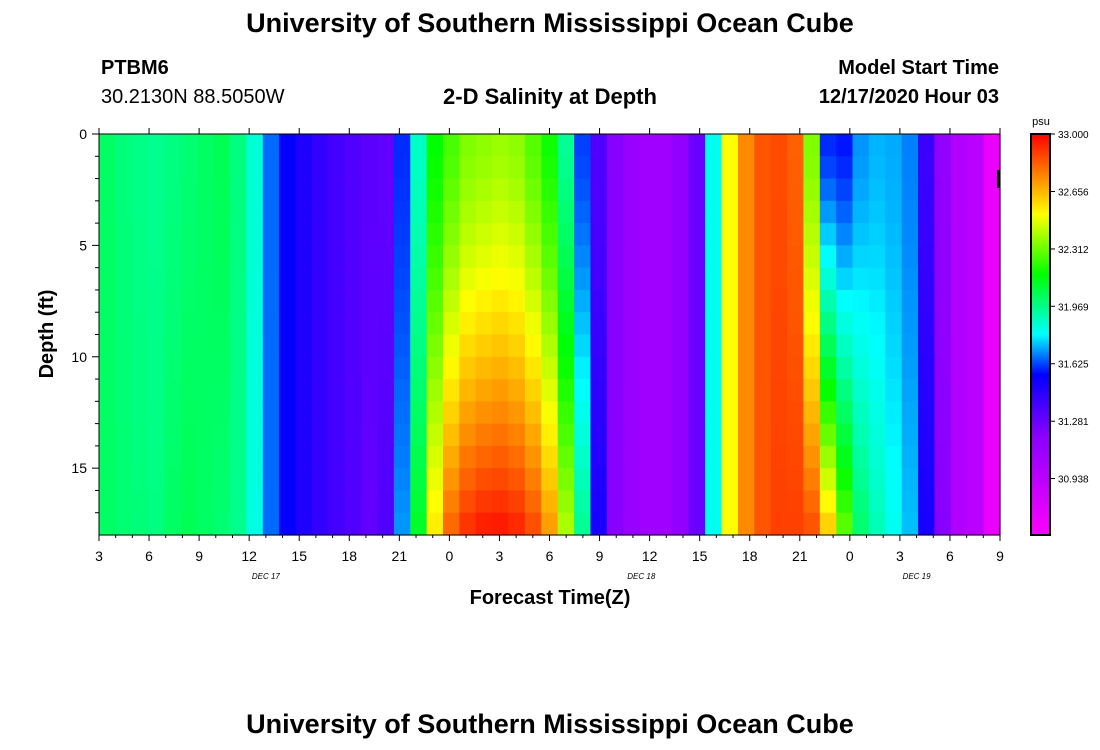 Image resolution: width=1100 pixels, height=750 pixels. Describe the element at coordinates (149, 556) in the screenshot. I see `x-tick-label: 6` at that location.